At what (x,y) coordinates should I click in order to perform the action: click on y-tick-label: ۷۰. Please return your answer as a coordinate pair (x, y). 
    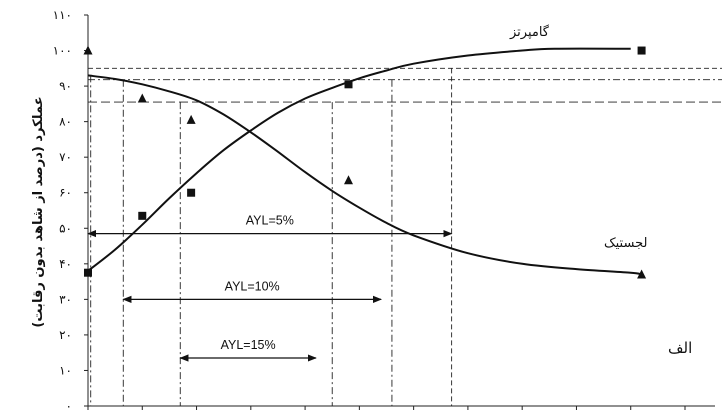
    Looking at the image, I should click on (65, 157).